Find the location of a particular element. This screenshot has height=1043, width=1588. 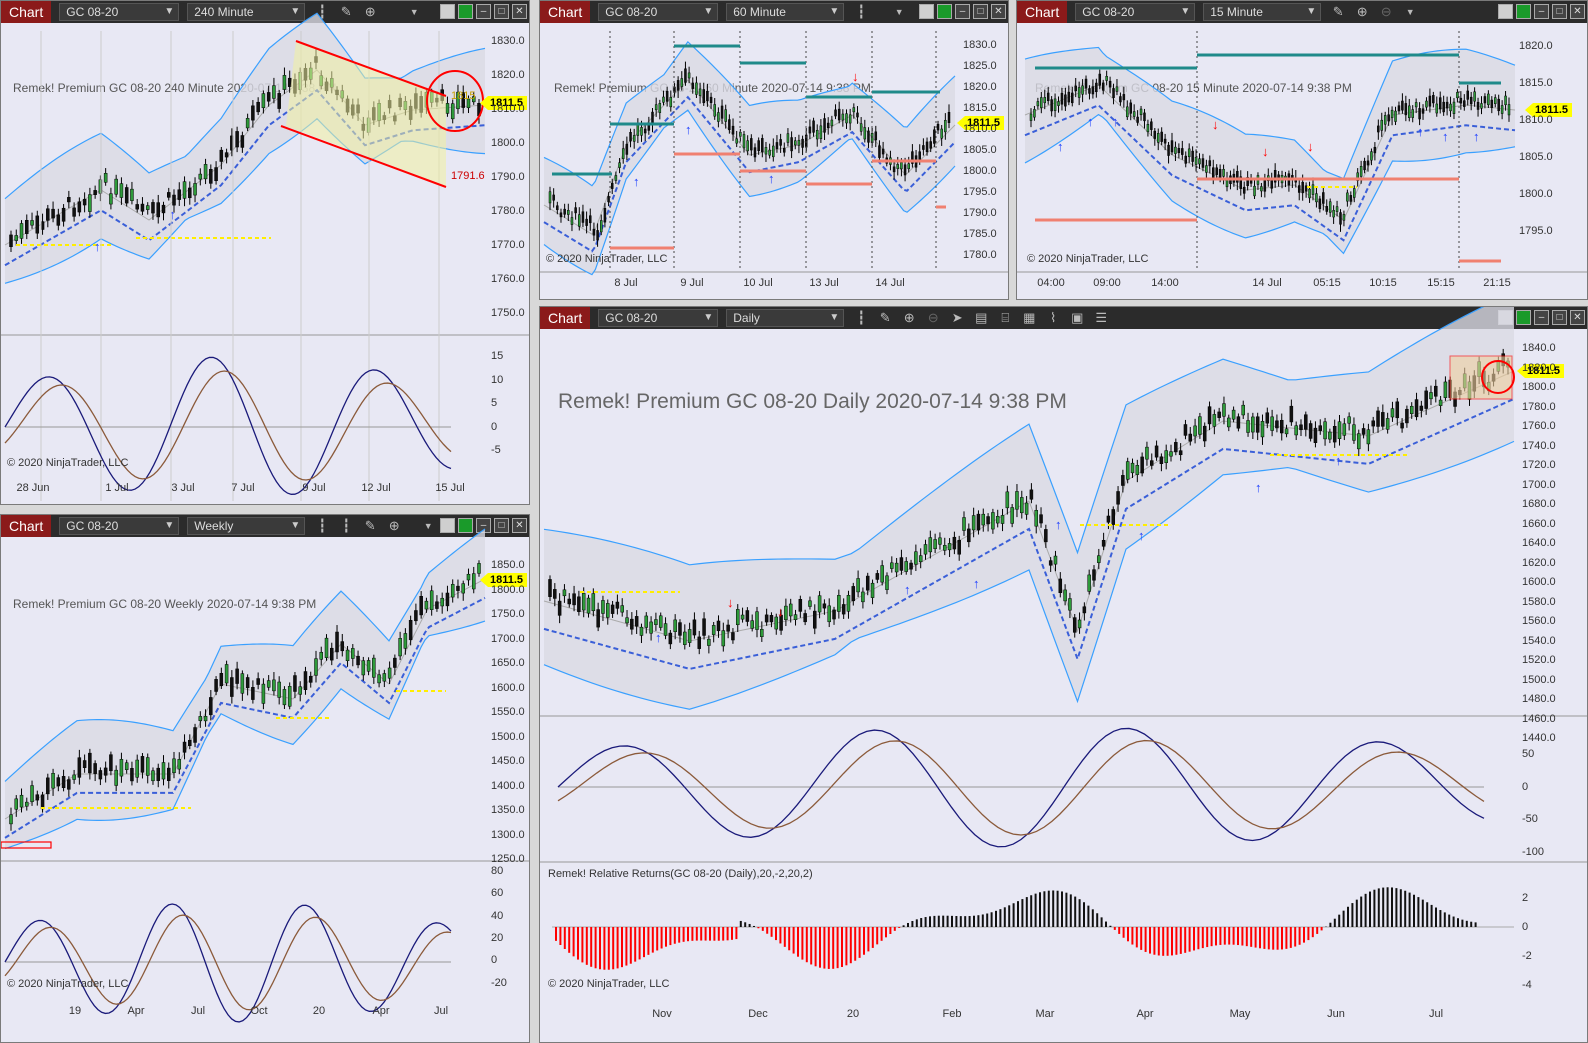

list-icon: ☰ is located at coordinates (1101, 317).